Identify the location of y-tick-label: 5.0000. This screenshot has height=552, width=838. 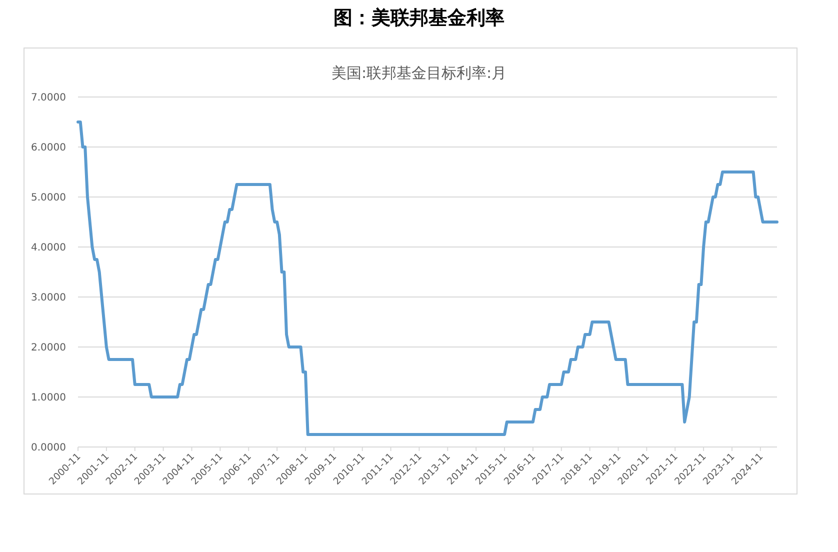
(48, 198).